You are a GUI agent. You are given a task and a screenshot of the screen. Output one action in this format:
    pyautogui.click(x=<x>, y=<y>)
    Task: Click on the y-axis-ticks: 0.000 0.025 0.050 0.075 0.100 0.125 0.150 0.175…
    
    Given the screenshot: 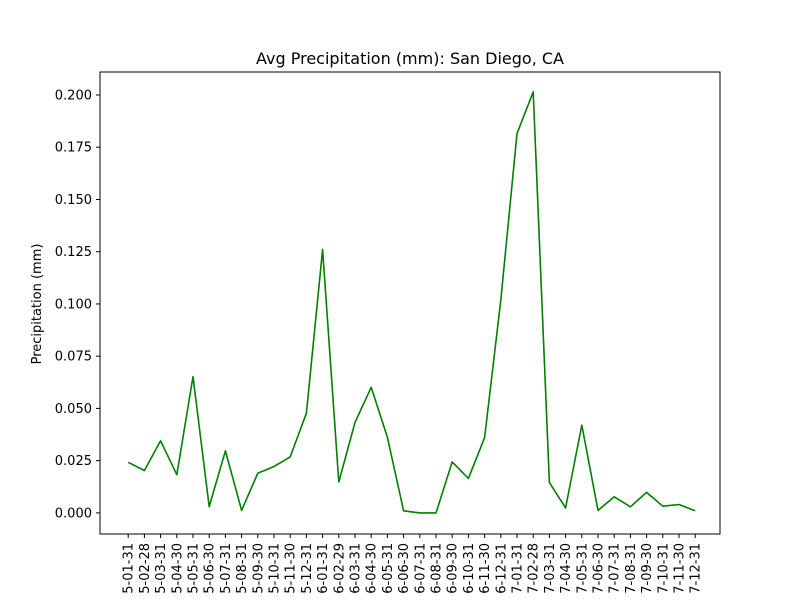 What is the action you would take?
    pyautogui.click(x=77, y=304)
    